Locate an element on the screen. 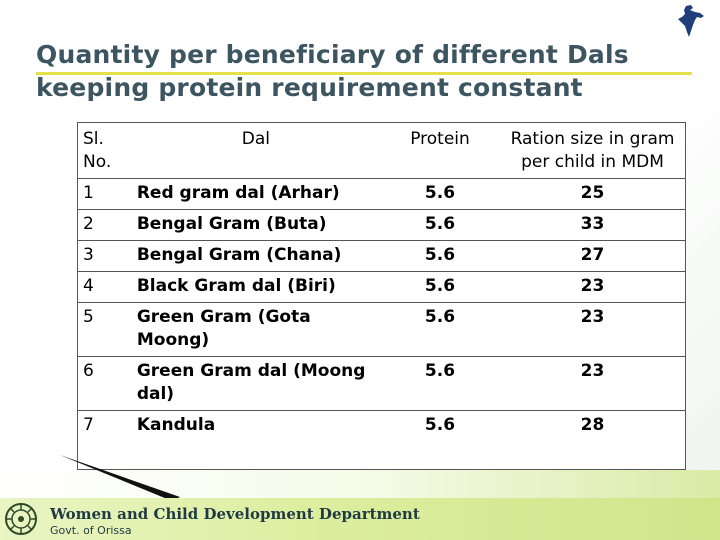  table-row: 6 Green Gram dal (Moong dal) 5.6 23 is located at coordinates (381, 383).